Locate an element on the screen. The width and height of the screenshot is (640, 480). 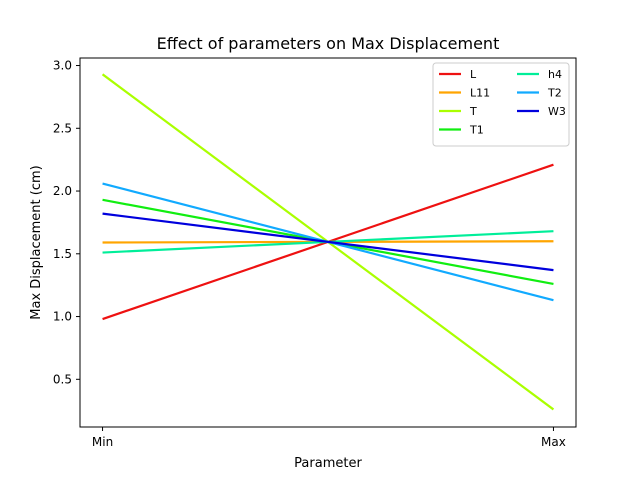
x-tick-label: Max is located at coordinates (553, 442).